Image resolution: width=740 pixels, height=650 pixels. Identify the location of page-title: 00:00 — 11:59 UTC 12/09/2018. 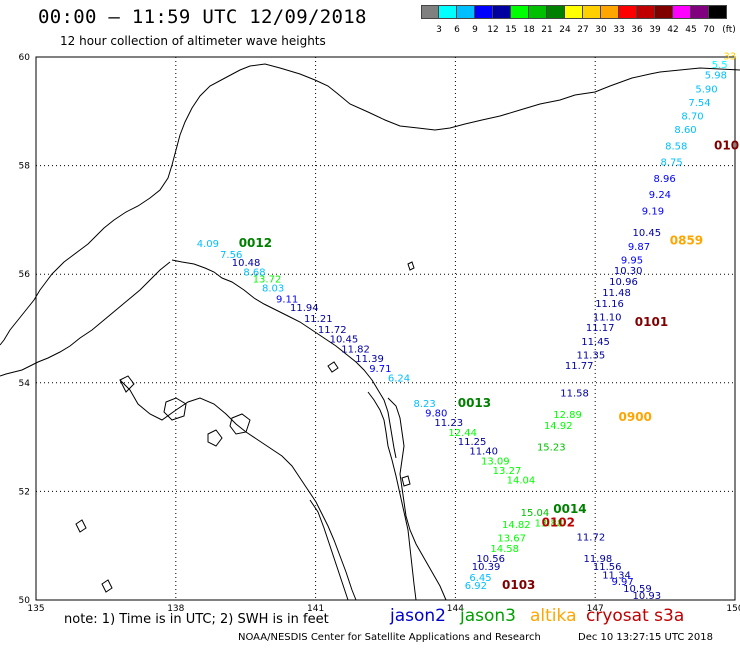
(202, 17).